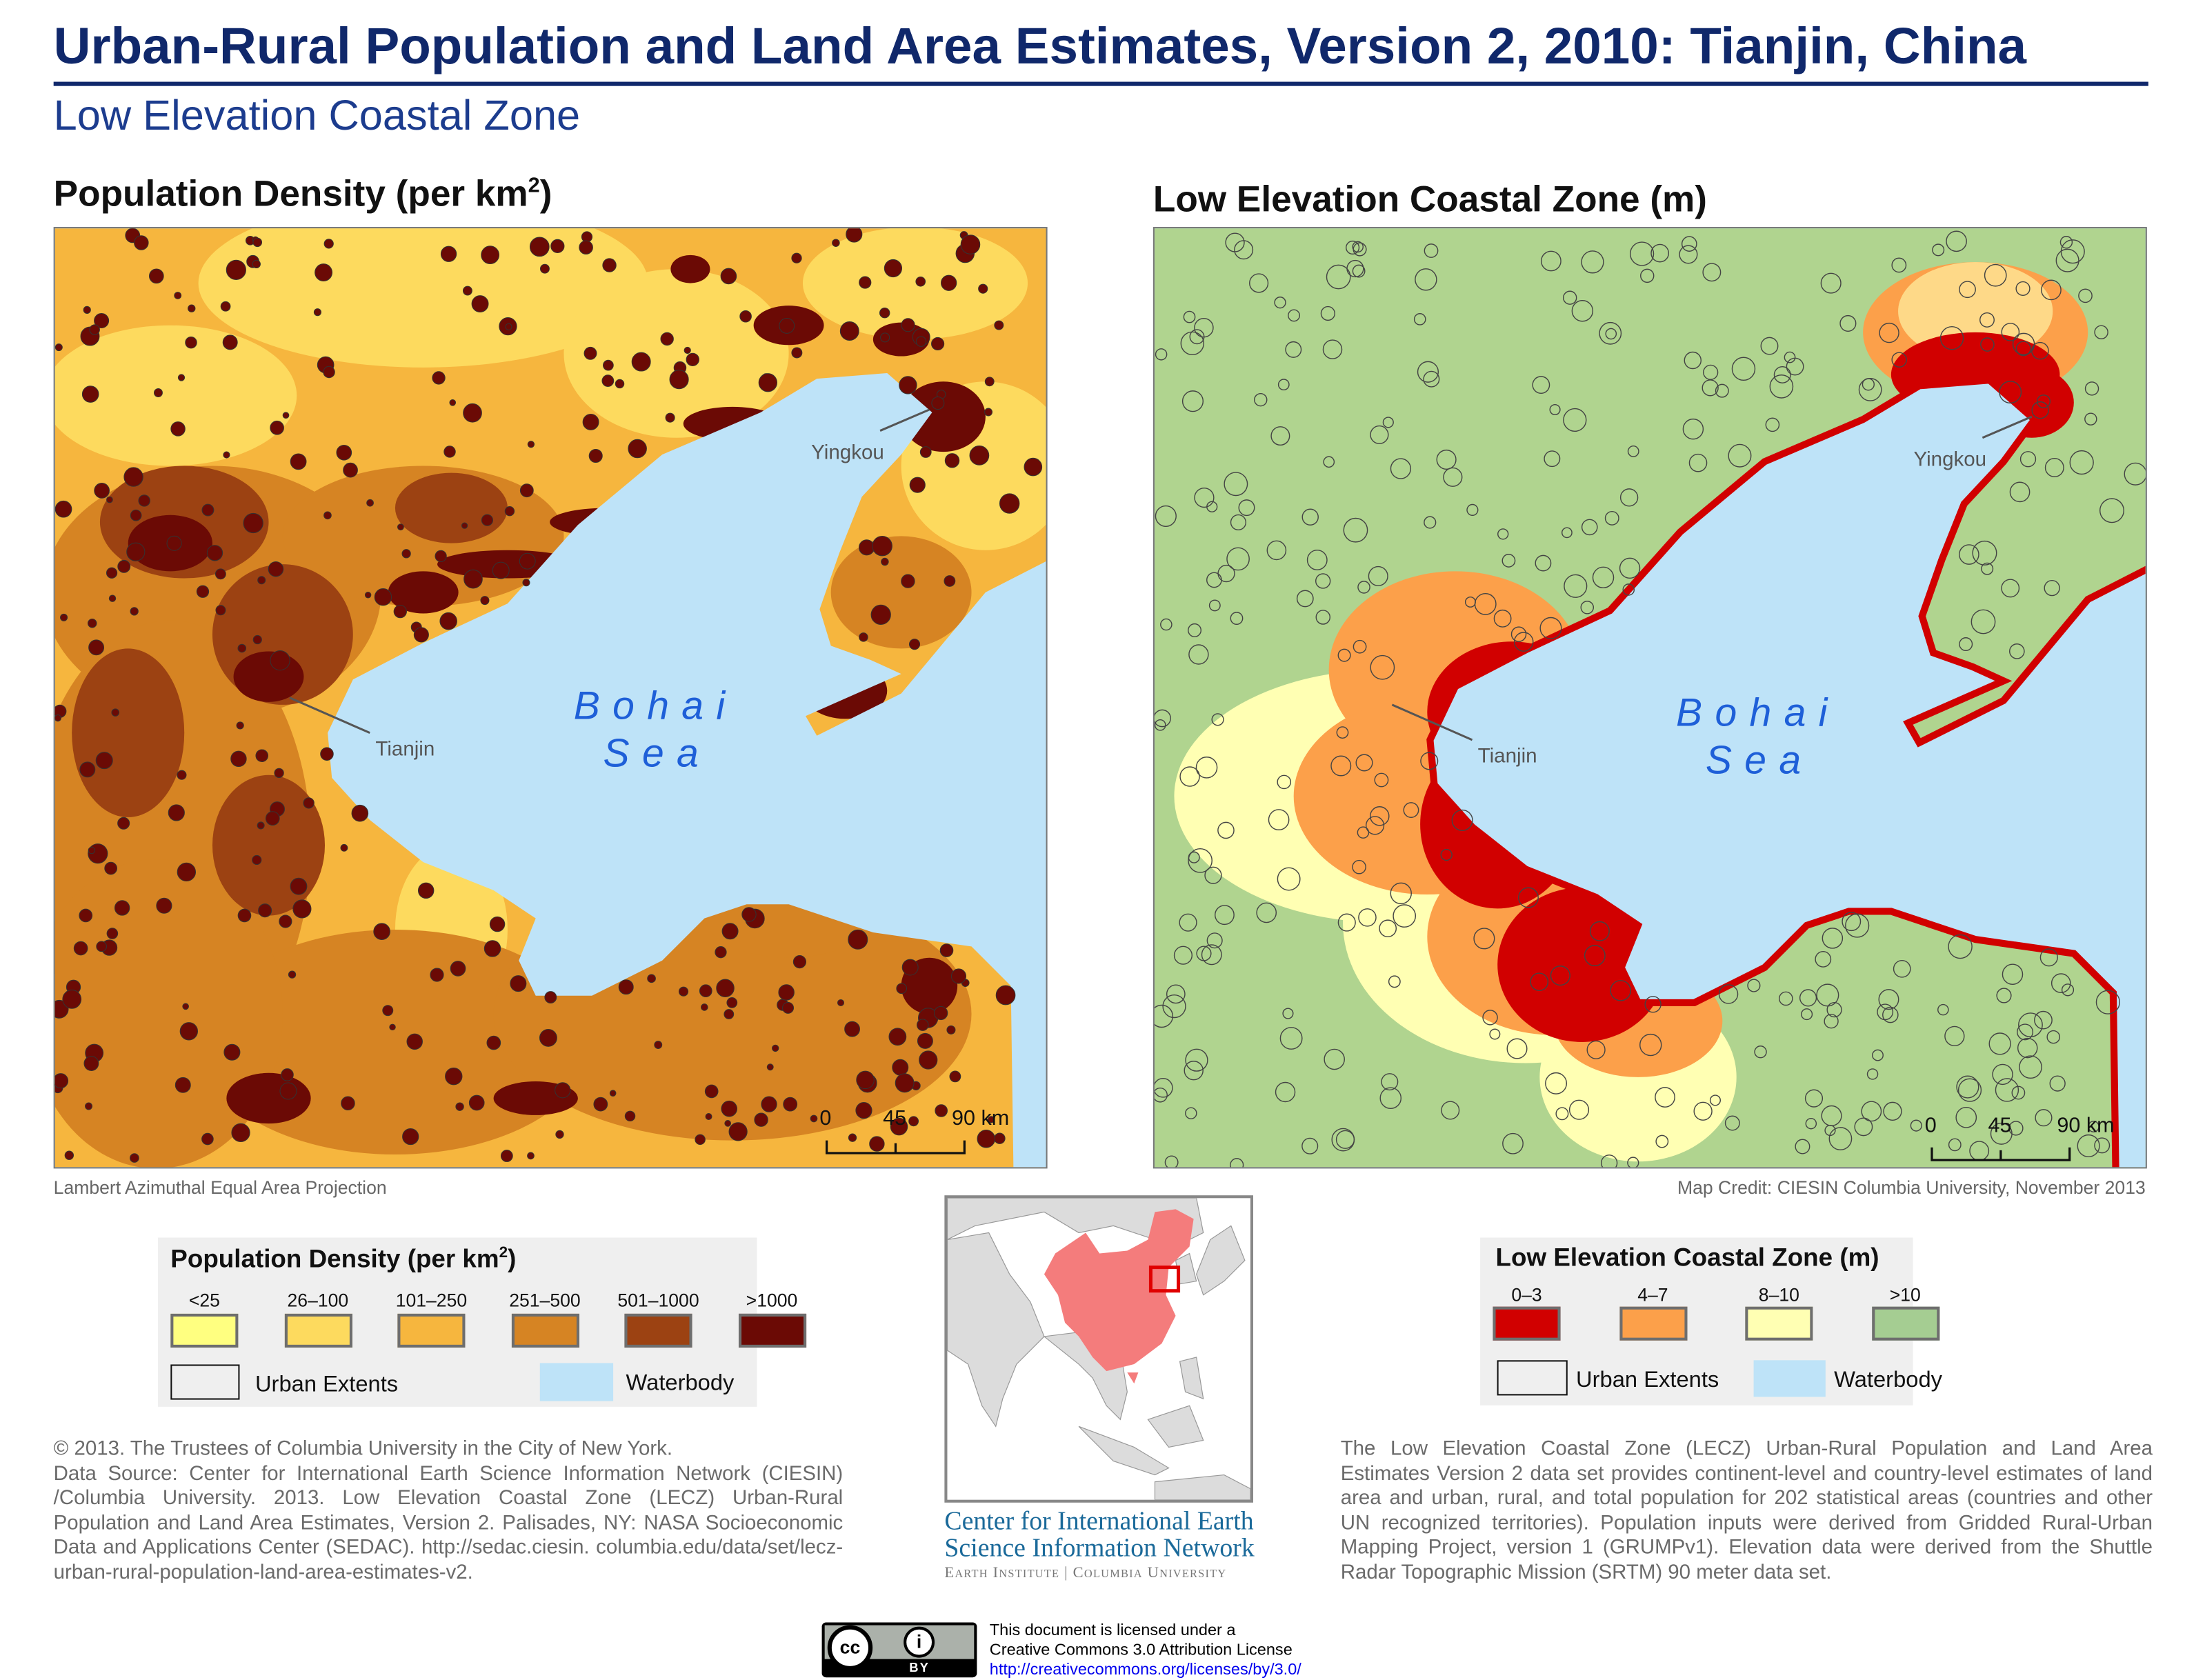 The width and height of the screenshot is (2185, 1680). What do you see at coordinates (205, 1382) in the screenshot?
I see `urban-extents-swatch` at bounding box center [205, 1382].